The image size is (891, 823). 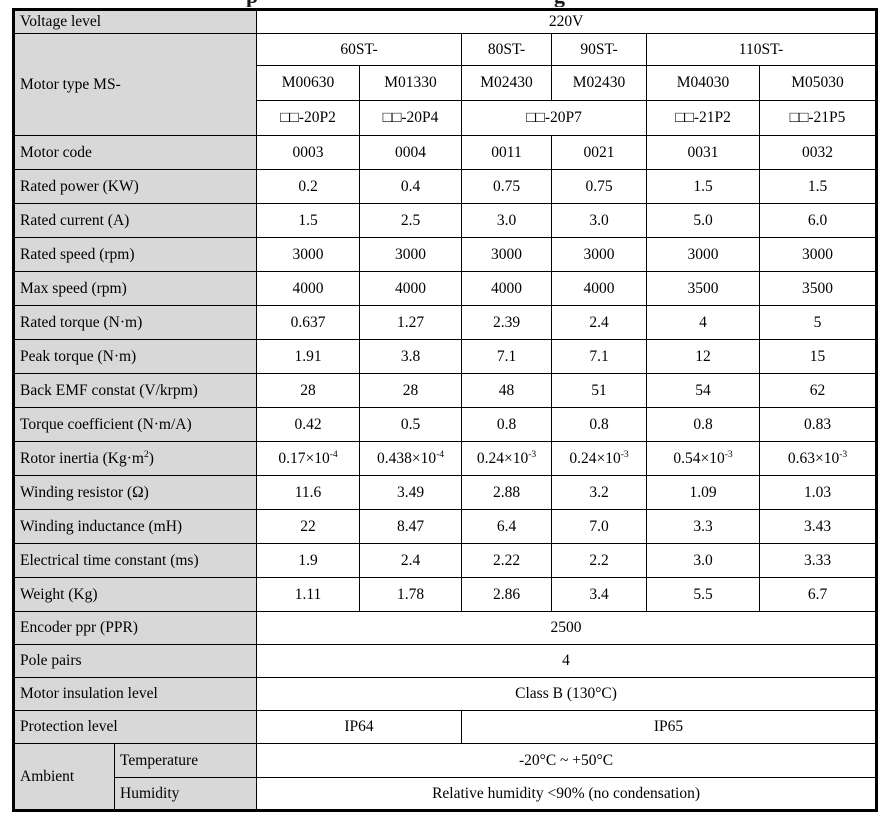 I want to click on cell-value: 6.0, so click(x=818, y=220).